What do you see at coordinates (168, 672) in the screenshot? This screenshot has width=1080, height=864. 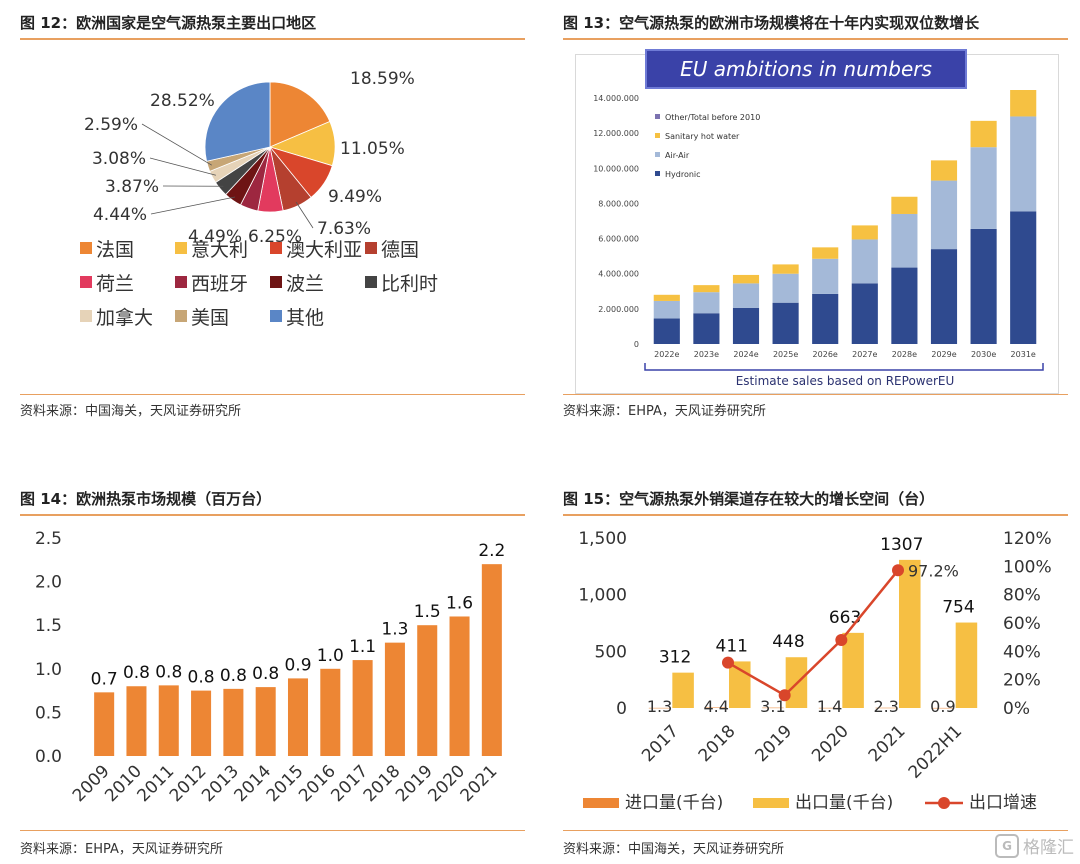 I see `fig14-data-label-2: 0.8` at bounding box center [168, 672].